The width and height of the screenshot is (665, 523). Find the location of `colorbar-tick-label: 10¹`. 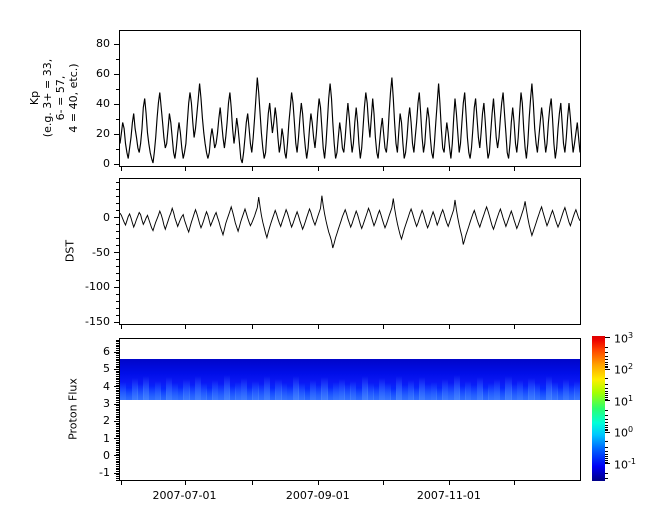

colorbar-tick-label: 10¹ is located at coordinates (624, 401).